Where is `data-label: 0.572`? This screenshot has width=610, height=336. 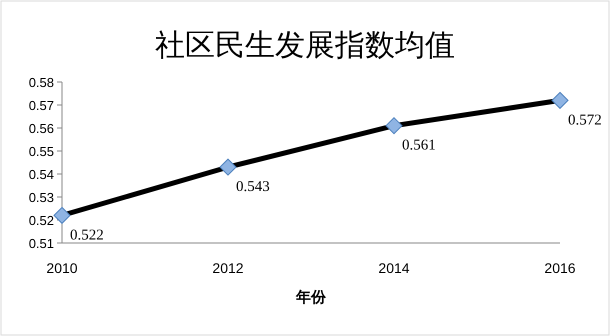
data-label: 0.572 is located at coordinates (585, 120).